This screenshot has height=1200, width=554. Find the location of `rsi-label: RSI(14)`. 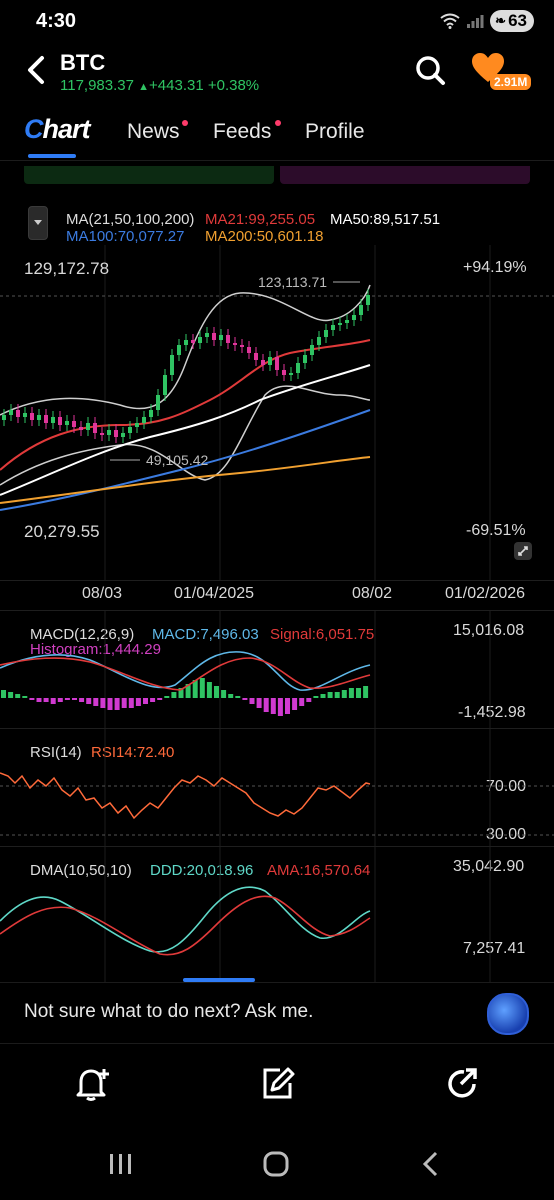

rsi-label: RSI(14) is located at coordinates (56, 752).